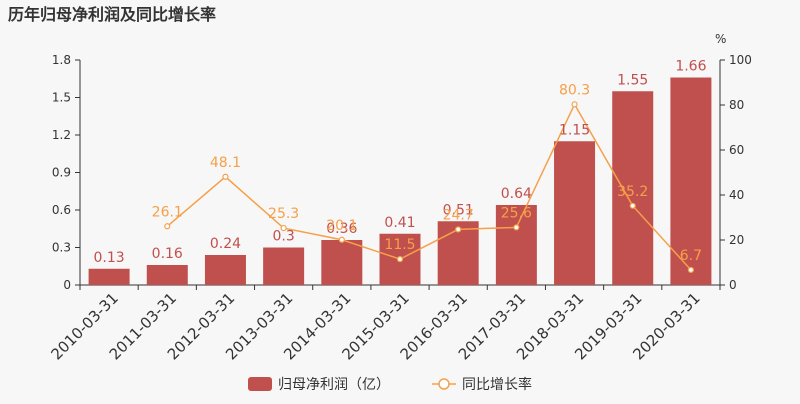  Describe the element at coordinates (167, 254) in the screenshot. I see `bar-value-label: 0.16` at that location.